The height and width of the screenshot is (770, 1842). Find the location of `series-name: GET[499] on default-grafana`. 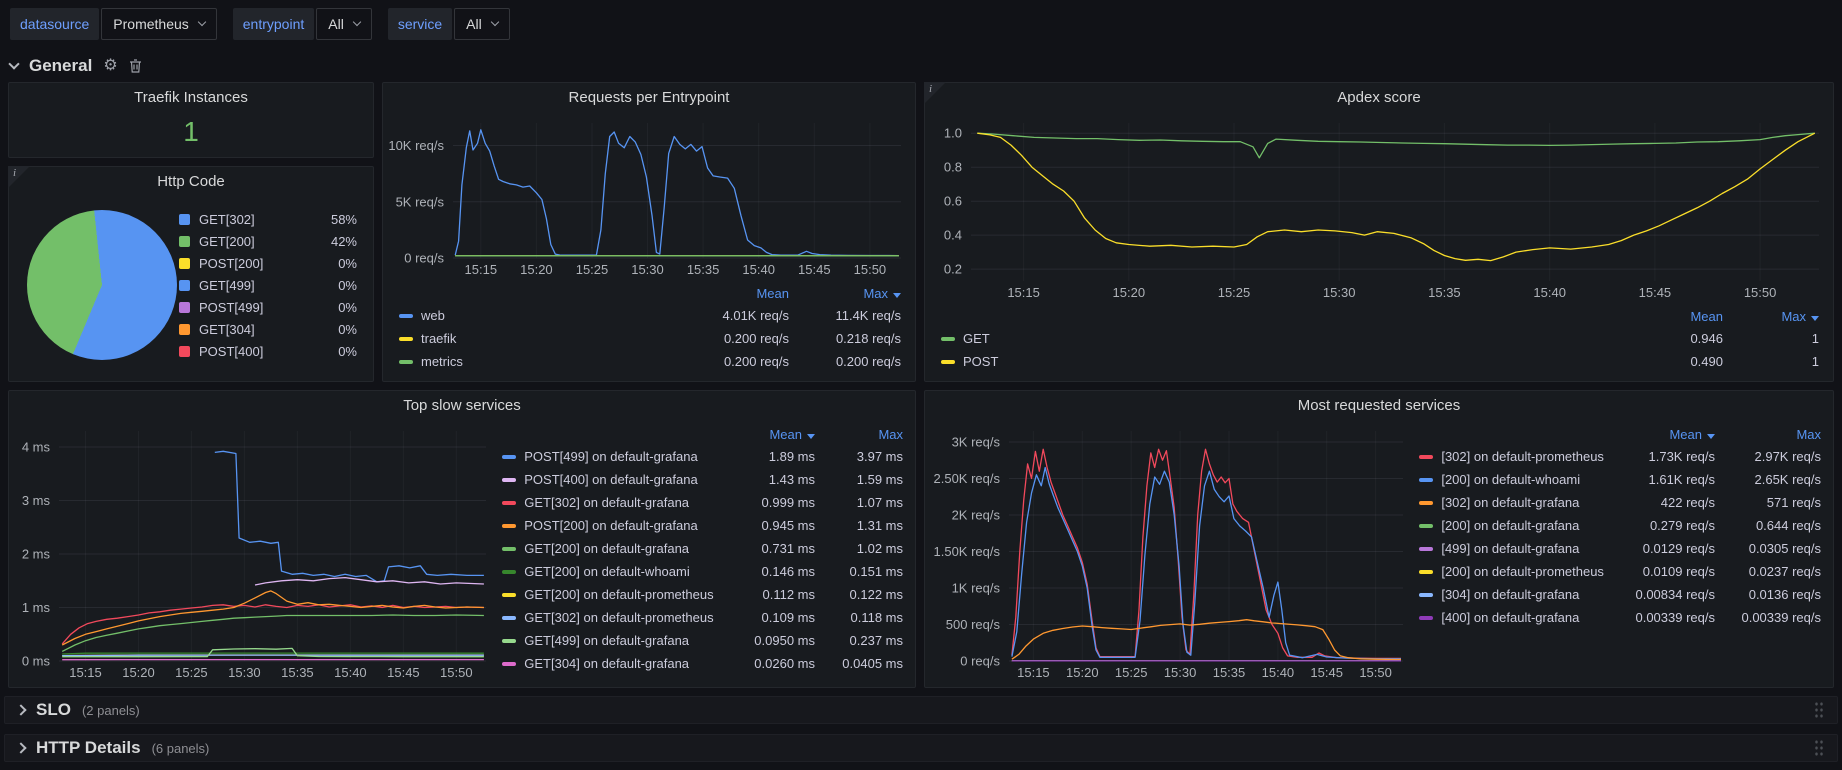

series-name: GET[499] on default-grafana is located at coordinates (607, 640).